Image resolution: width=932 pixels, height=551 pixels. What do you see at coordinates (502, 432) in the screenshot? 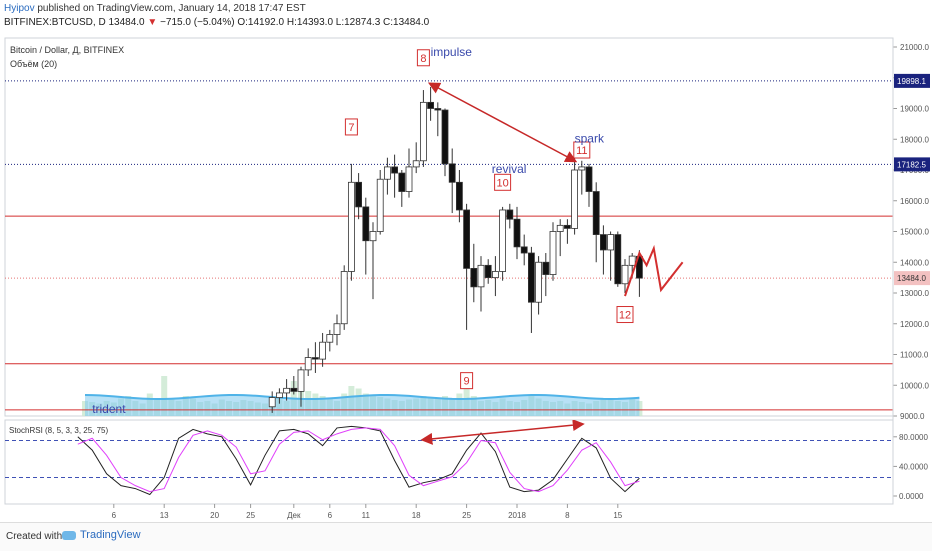
I see `oscillator-trendline` at bounding box center [502, 432].